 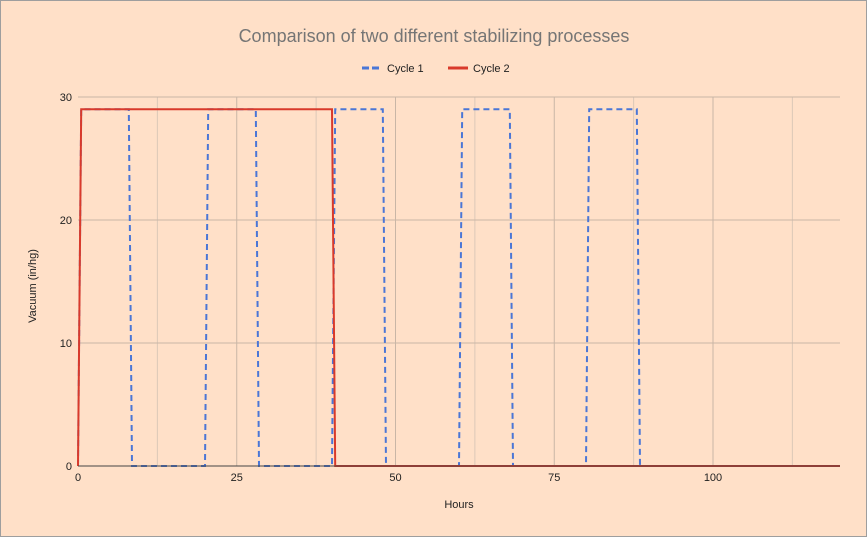 I want to click on y-tick-label: 10, so click(x=66, y=344).